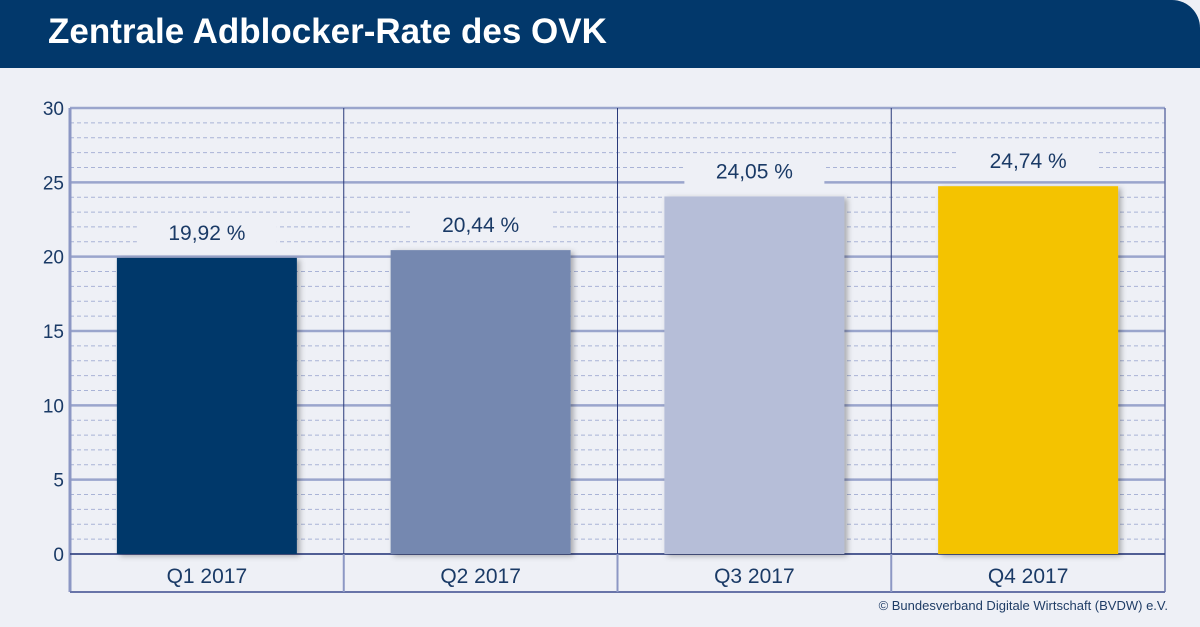 The image size is (1200, 627). Describe the element at coordinates (53, 332) in the screenshot. I see `y-tick-label: 15` at that location.